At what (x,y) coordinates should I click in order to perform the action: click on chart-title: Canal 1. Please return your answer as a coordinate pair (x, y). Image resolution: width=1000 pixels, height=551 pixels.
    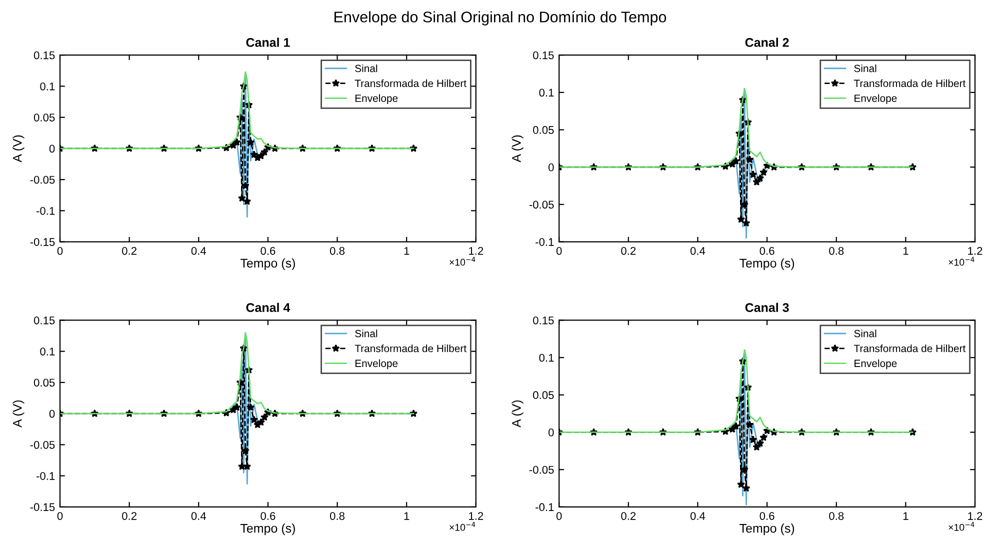
    Looking at the image, I should click on (268, 42).